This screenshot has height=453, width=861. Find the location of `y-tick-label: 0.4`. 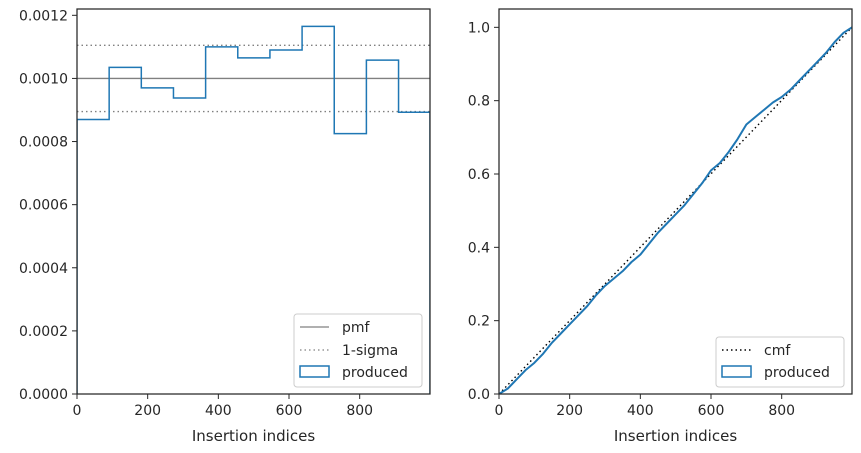

y-tick-label: 0.4 is located at coordinates (479, 248).